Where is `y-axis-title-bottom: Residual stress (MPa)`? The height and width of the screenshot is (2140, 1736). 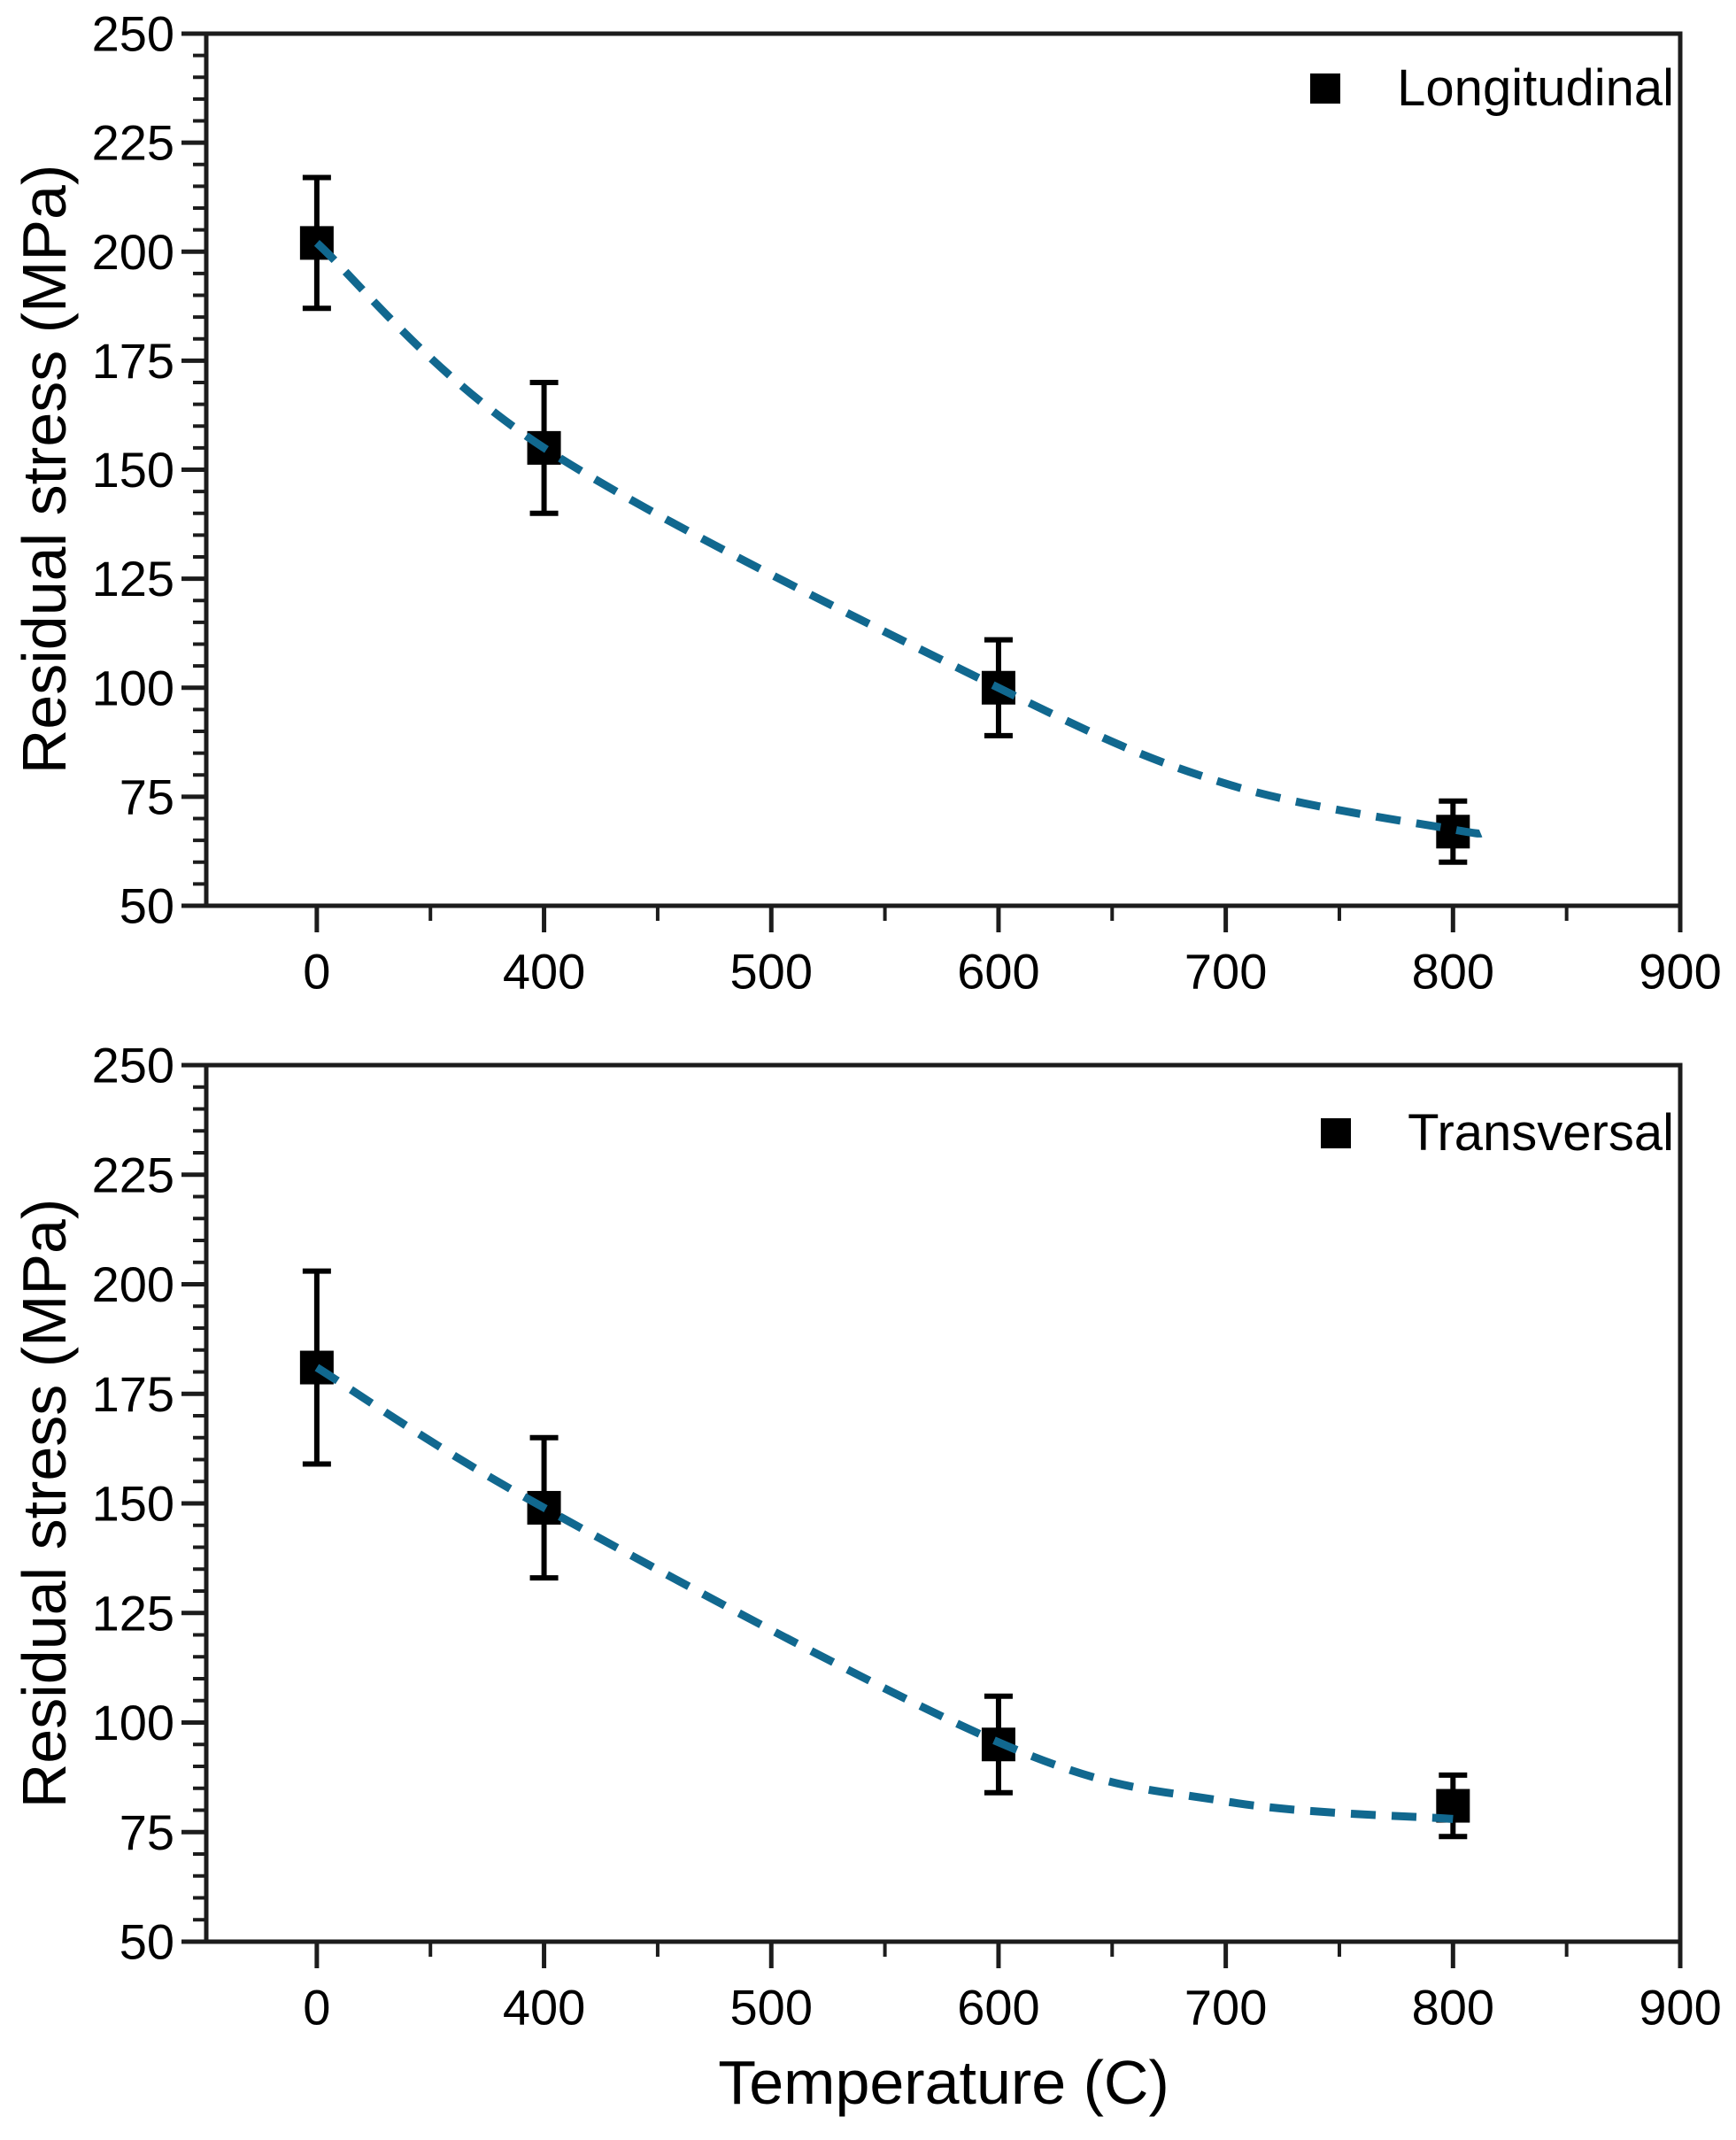 y-axis-title-bottom: Residual stress (MPa) is located at coordinates (44, 1504).